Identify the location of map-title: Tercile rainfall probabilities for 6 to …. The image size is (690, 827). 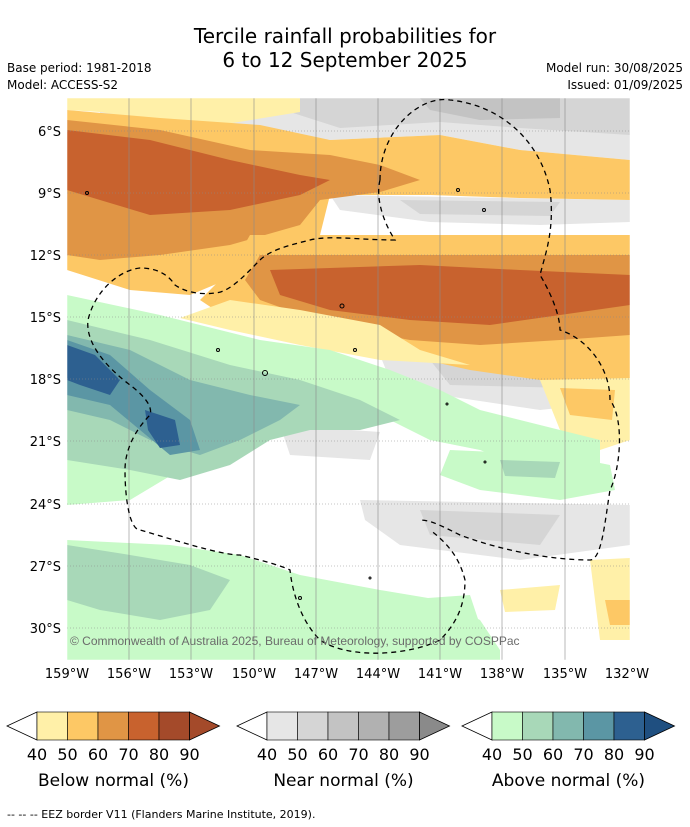
(345, 48).